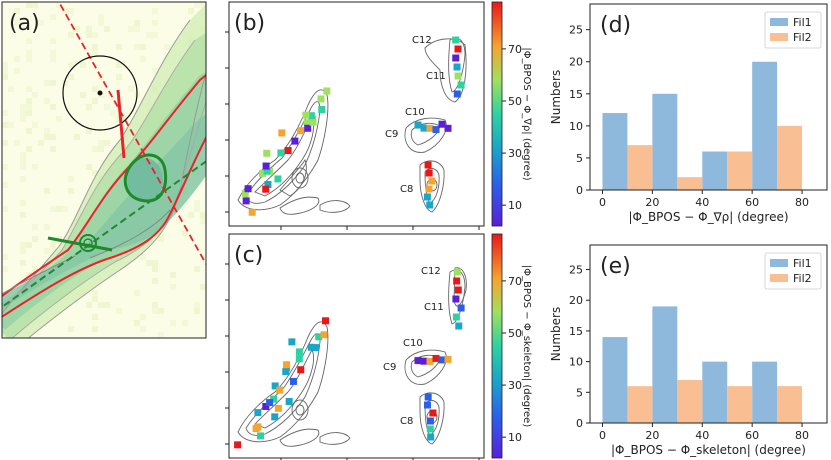 This screenshot has height=460, width=831. Describe the element at coordinates (413, 343) in the screenshot. I see `region-label-c-c10: C10` at that location.